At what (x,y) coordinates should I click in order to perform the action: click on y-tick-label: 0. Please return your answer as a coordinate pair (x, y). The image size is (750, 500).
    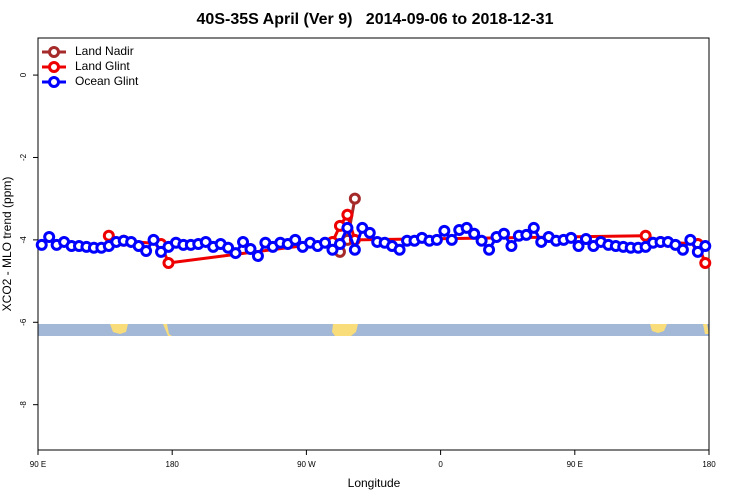
    Looking at the image, I should click on (23, 74).